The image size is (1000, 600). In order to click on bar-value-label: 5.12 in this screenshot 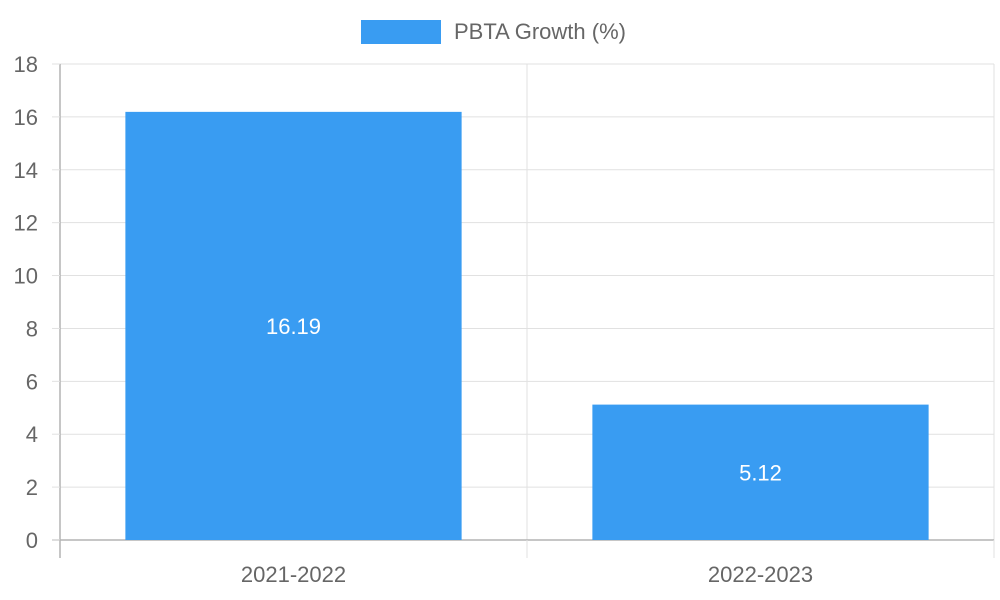, I will do `click(760, 472)`.